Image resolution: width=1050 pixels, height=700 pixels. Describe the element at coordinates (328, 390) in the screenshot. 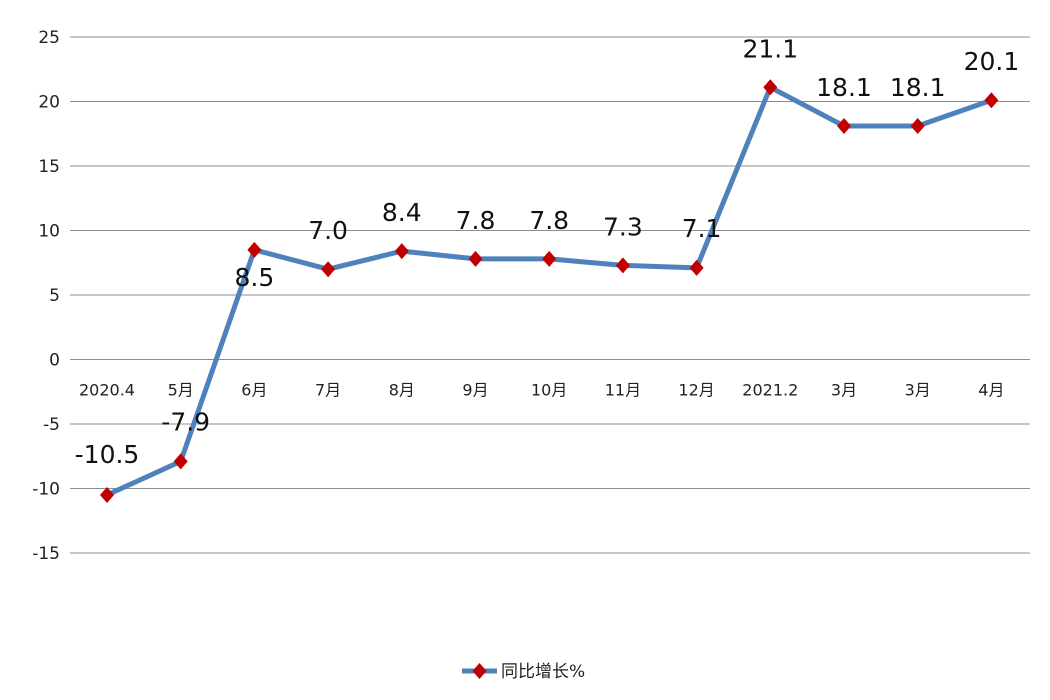

I see `x-tick-label: 7月` at that location.